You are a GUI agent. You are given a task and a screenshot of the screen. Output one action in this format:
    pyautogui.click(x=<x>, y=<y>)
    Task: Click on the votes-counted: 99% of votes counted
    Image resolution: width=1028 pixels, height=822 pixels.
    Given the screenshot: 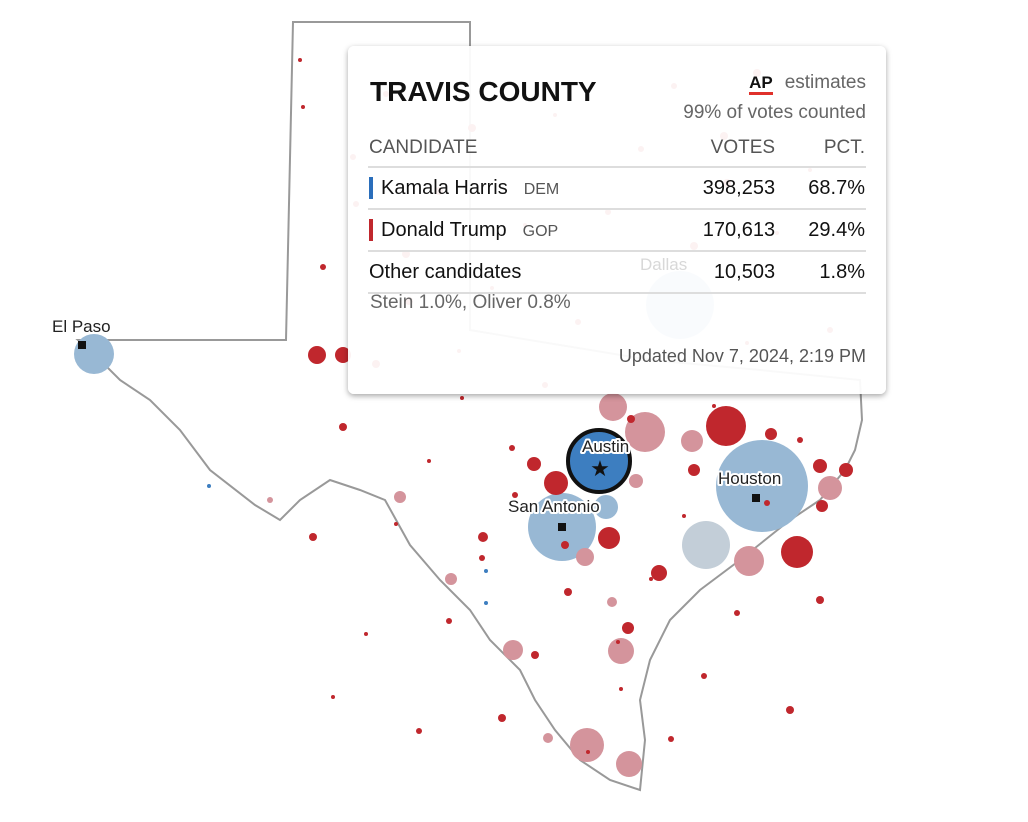 What is the action you would take?
    pyautogui.click(x=774, y=112)
    